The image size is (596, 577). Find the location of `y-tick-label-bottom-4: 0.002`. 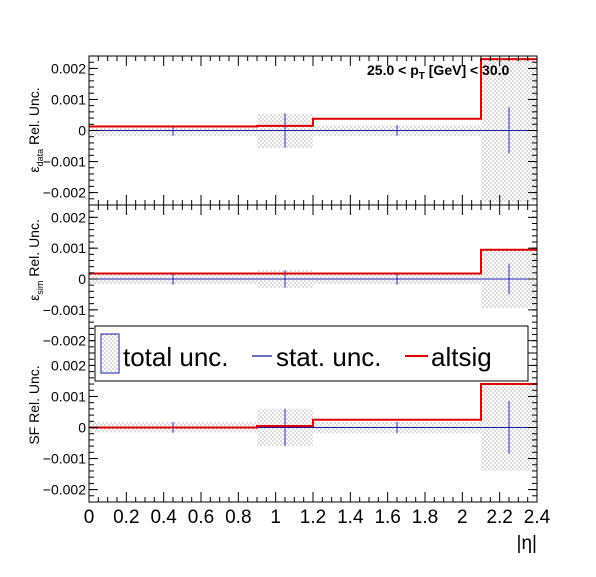

y-tick-label-bottom-4: 0.002 is located at coordinates (68, 365).